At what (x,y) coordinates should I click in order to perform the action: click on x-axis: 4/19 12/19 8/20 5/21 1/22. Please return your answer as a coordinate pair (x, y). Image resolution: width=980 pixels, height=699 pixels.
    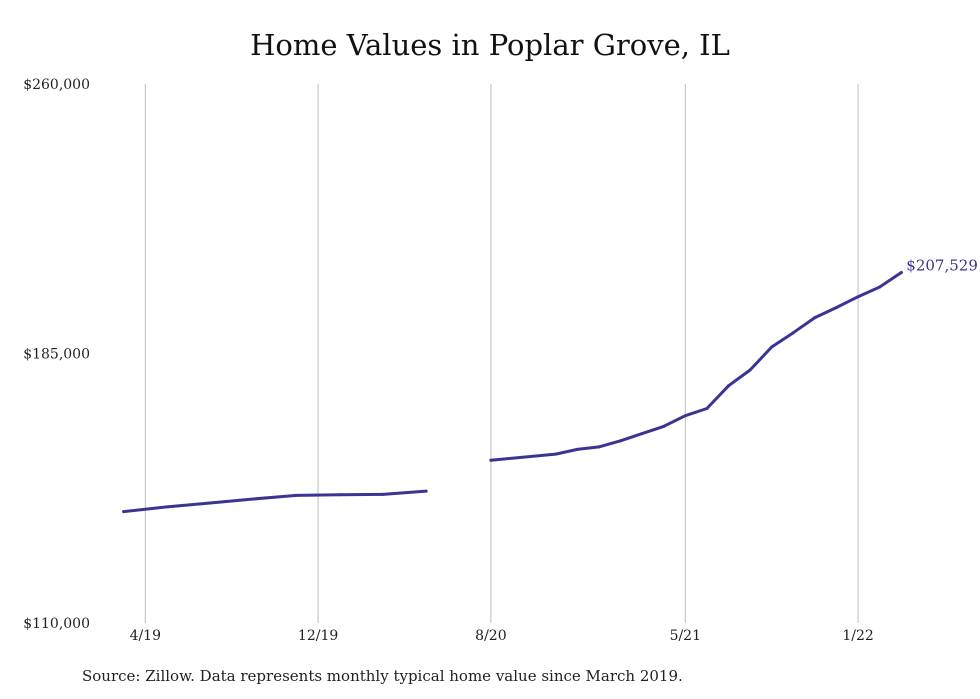
    Looking at the image, I should click on (502, 636).